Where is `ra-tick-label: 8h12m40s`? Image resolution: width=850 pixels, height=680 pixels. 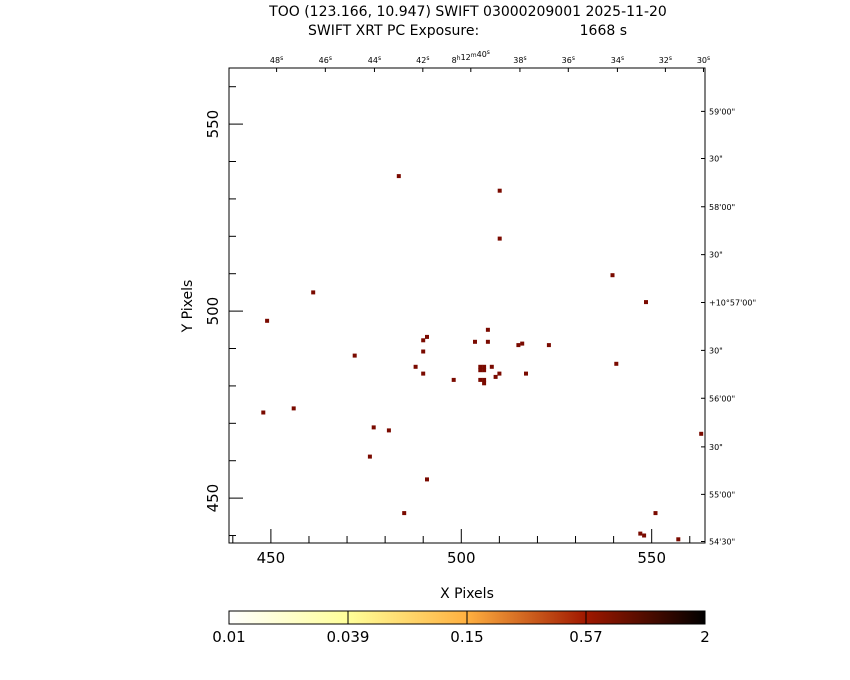 ra-tick-label: 8h12m40s is located at coordinates (471, 57).